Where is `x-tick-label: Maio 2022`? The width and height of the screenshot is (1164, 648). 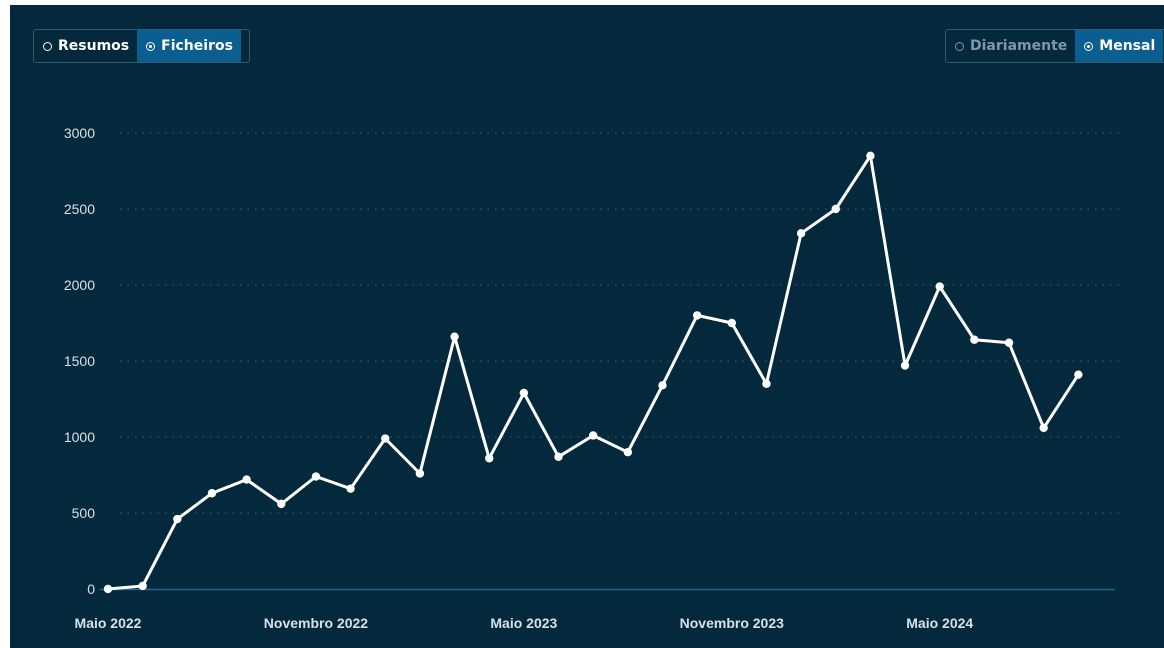 x-tick-label: Maio 2022 is located at coordinates (108, 623).